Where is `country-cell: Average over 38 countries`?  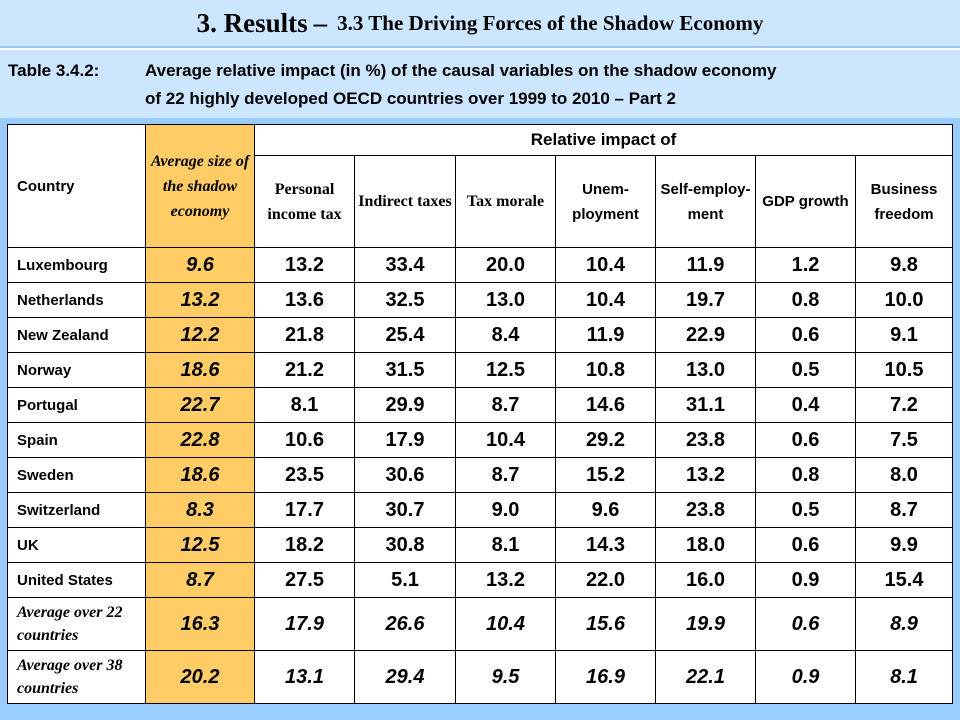 country-cell: Average over 38 countries is located at coordinates (76, 677).